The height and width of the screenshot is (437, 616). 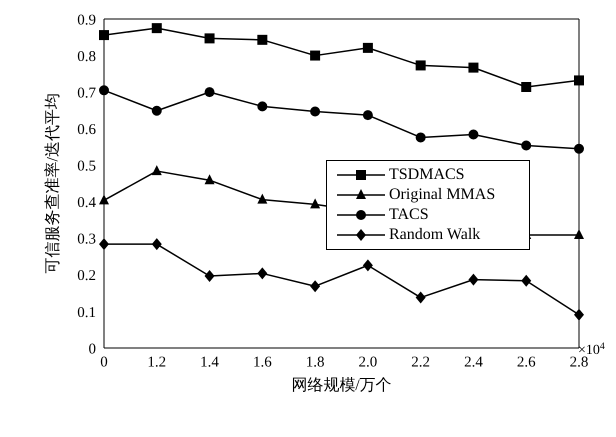 What do you see at coordinates (104, 362) in the screenshot?
I see `x-tick-label: 0` at bounding box center [104, 362].